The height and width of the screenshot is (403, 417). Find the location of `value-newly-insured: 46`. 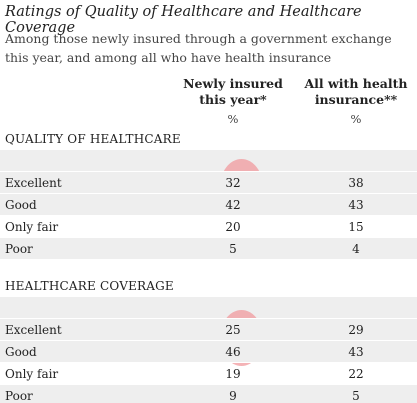

value-newly-insured: 46 is located at coordinates (233, 352).